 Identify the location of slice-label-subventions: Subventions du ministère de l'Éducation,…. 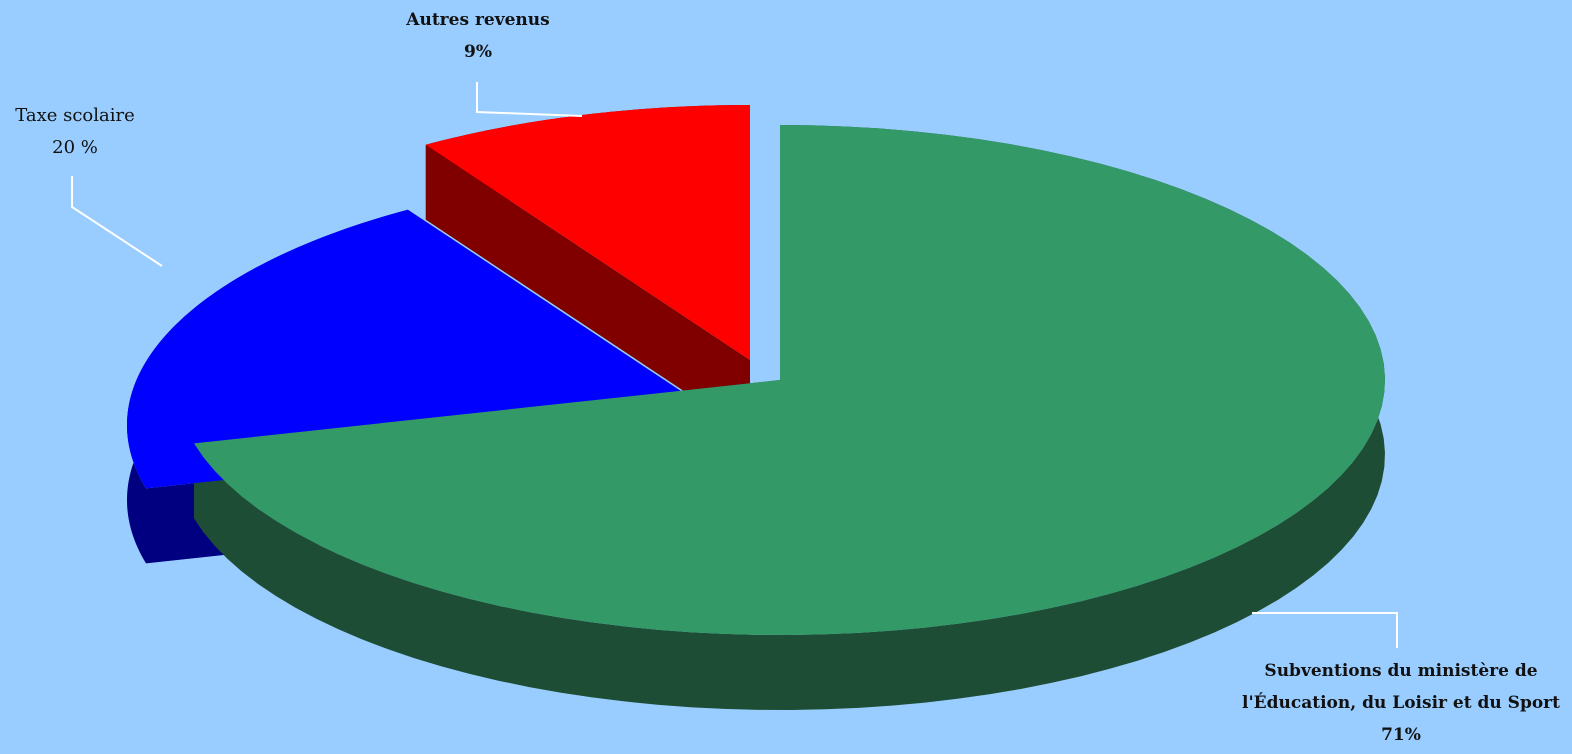
(1401, 703).